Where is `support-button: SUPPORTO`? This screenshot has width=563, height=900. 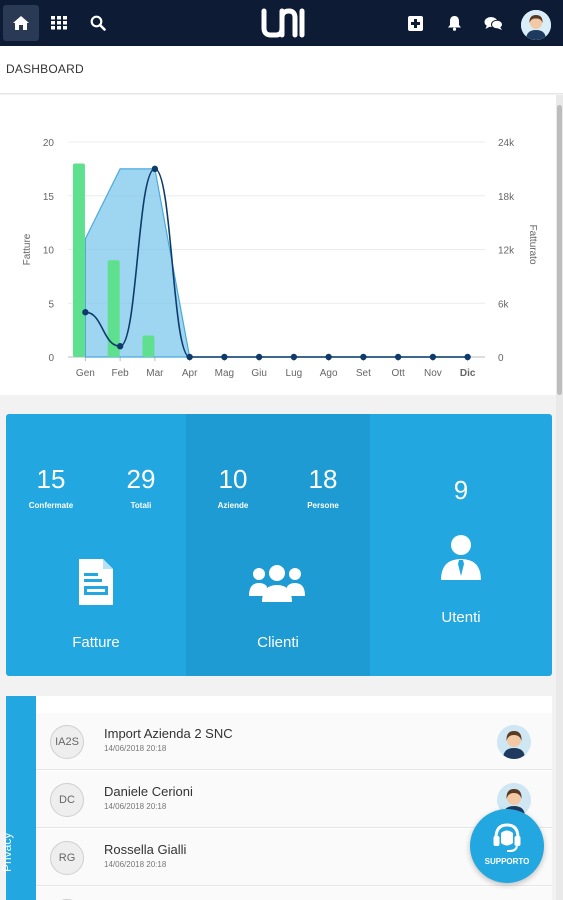
support-button: SUPPORTO is located at coordinates (507, 846).